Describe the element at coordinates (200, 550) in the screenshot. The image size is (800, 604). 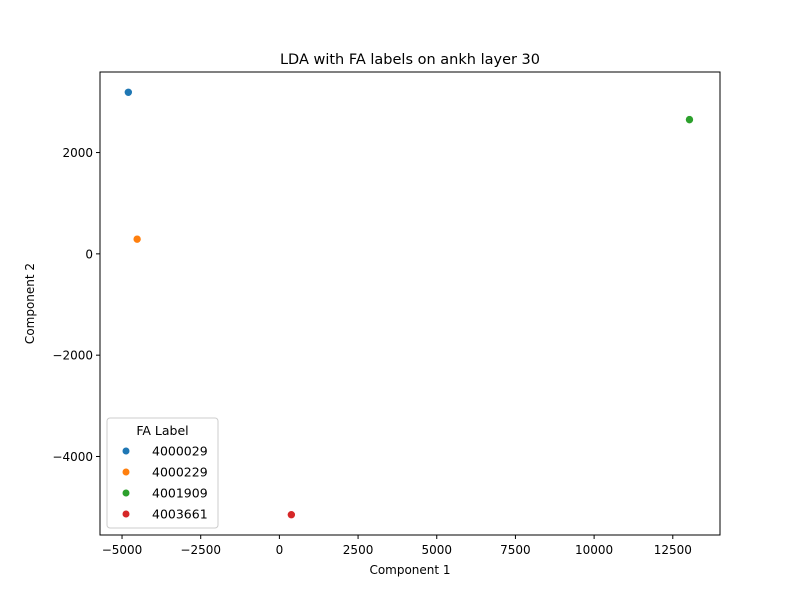
I see `x-tick-label: −2500` at that location.